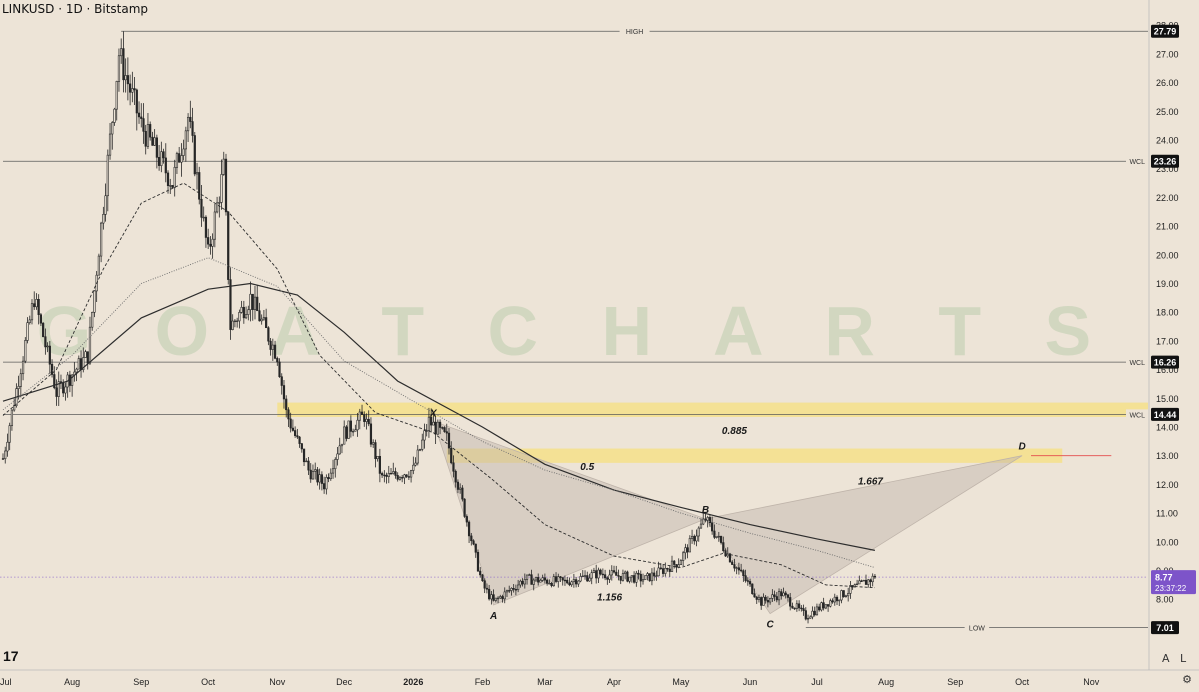 Image resolution: width=1199 pixels, height=692 pixels. Describe the element at coordinates (1187, 680) in the screenshot. I see `gear-icon: ⚙` at that location.